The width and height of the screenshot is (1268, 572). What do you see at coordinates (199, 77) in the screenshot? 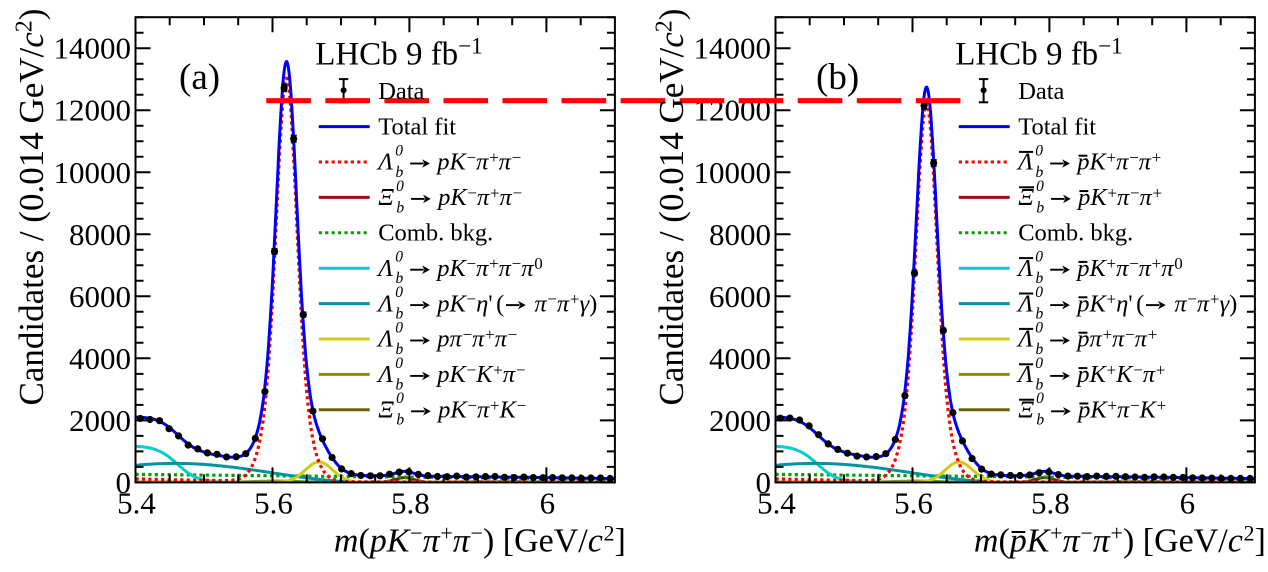
I see `svg-text: (a)` at bounding box center [199, 77].